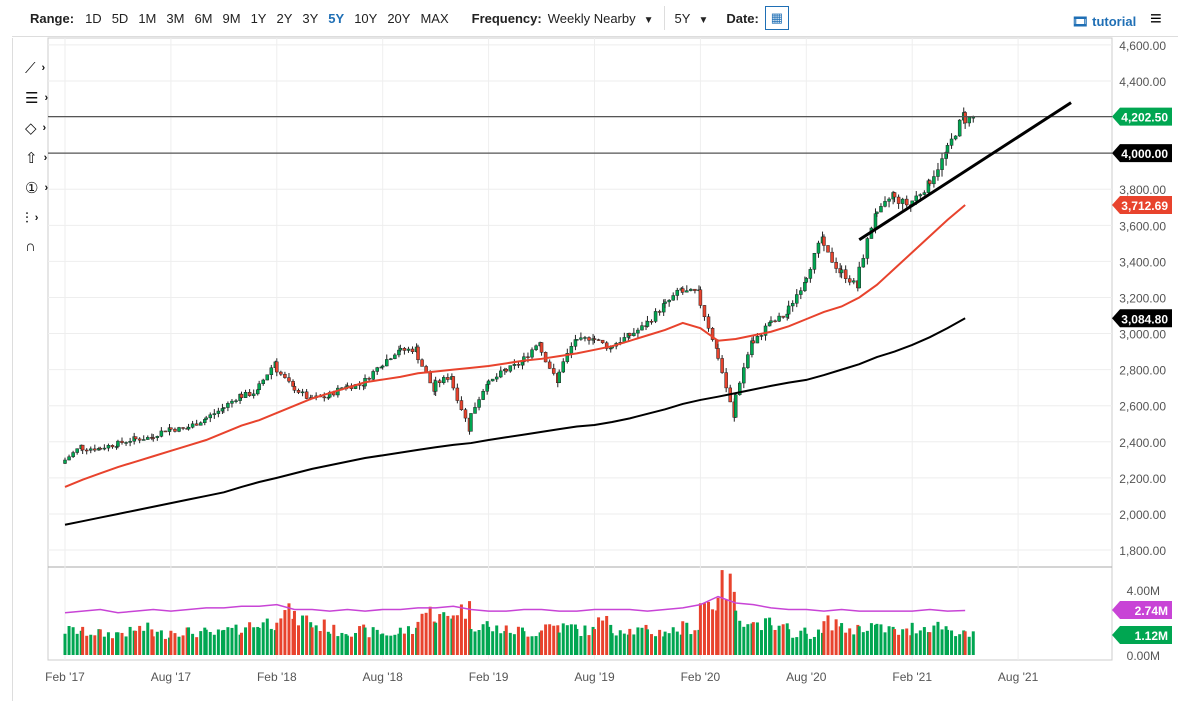  Describe the element at coordinates (32, 218) in the screenshot. I see `measure-tool-icon: ⫶ ›` at that location.